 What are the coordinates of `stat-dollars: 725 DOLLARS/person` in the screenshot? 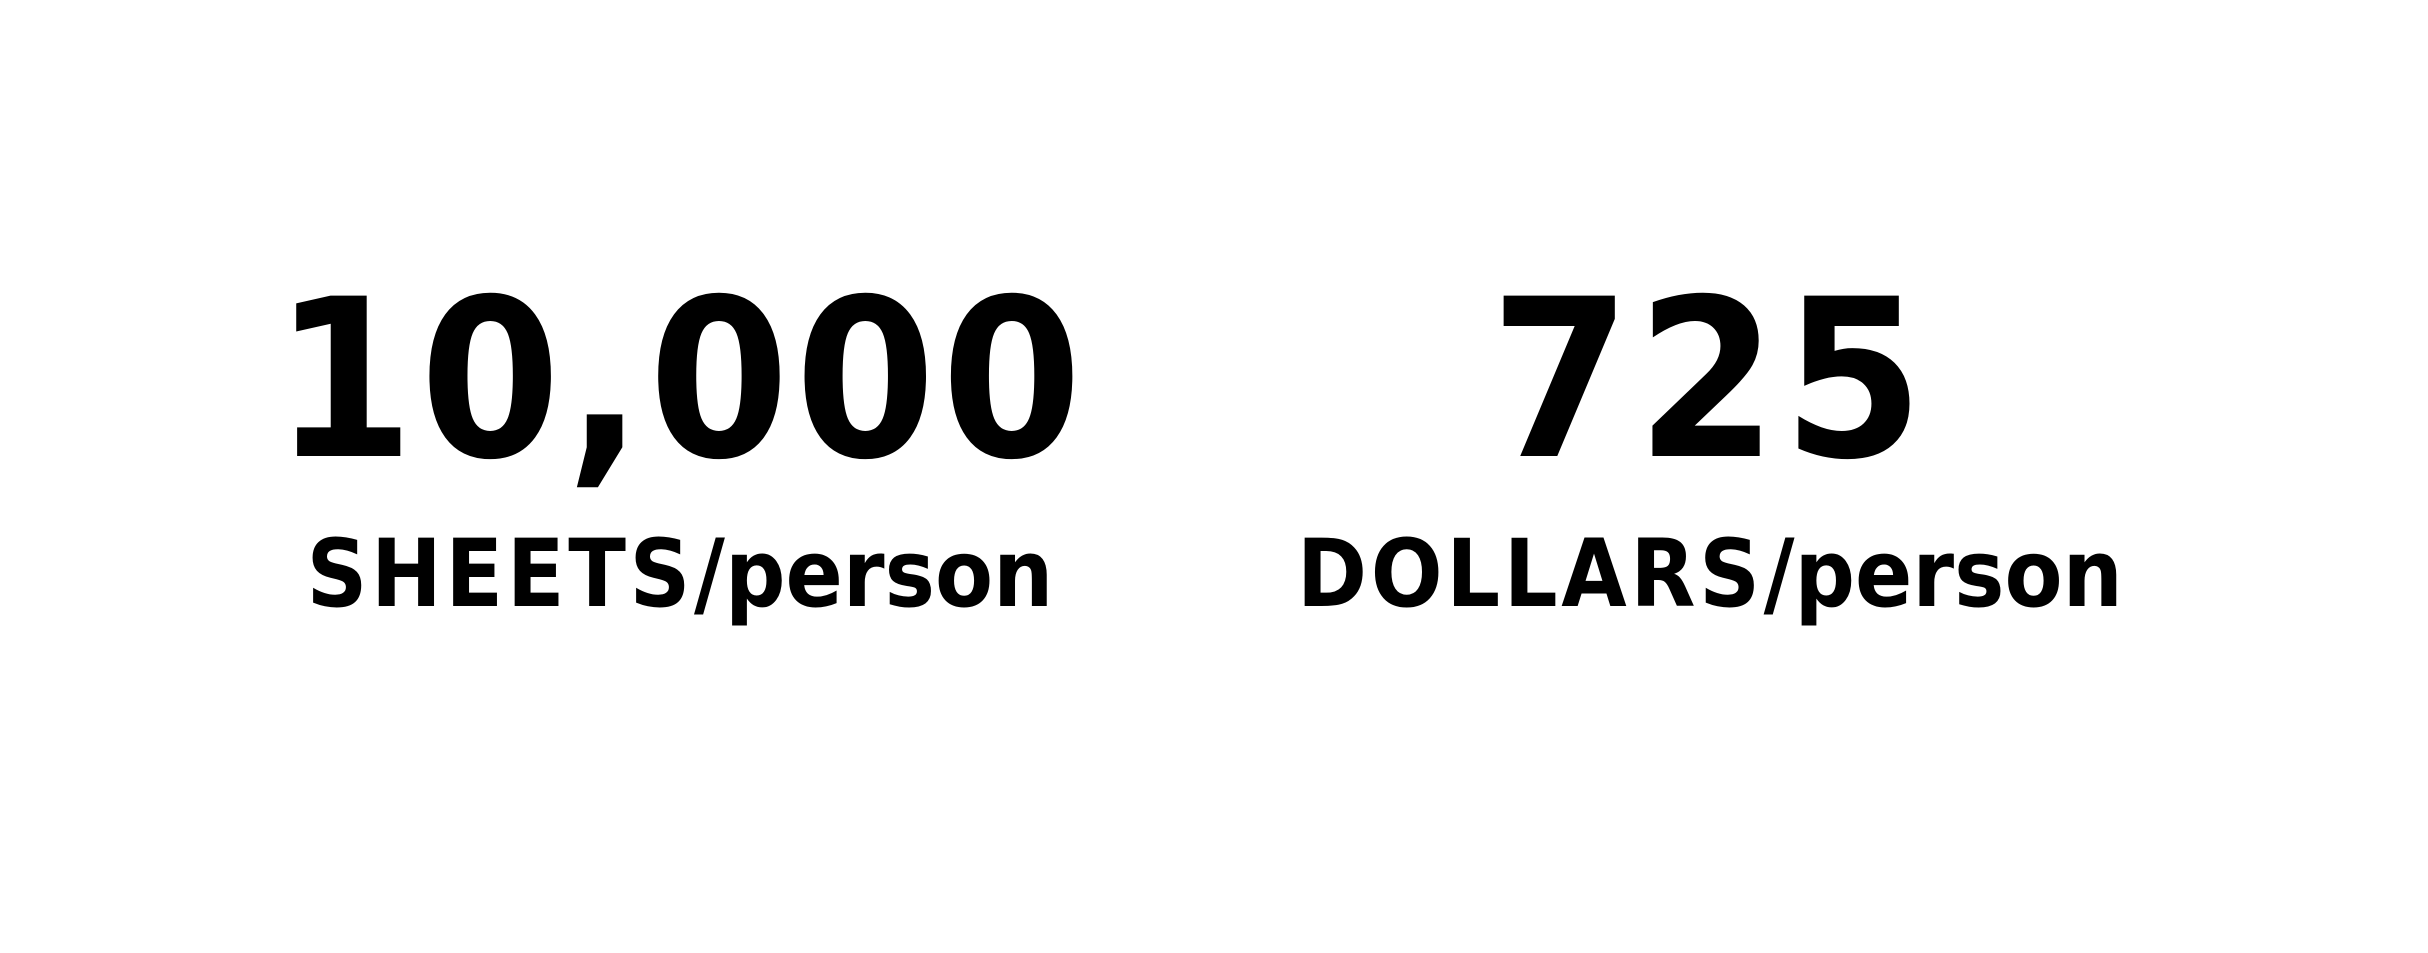 It's located at (1710, 446).